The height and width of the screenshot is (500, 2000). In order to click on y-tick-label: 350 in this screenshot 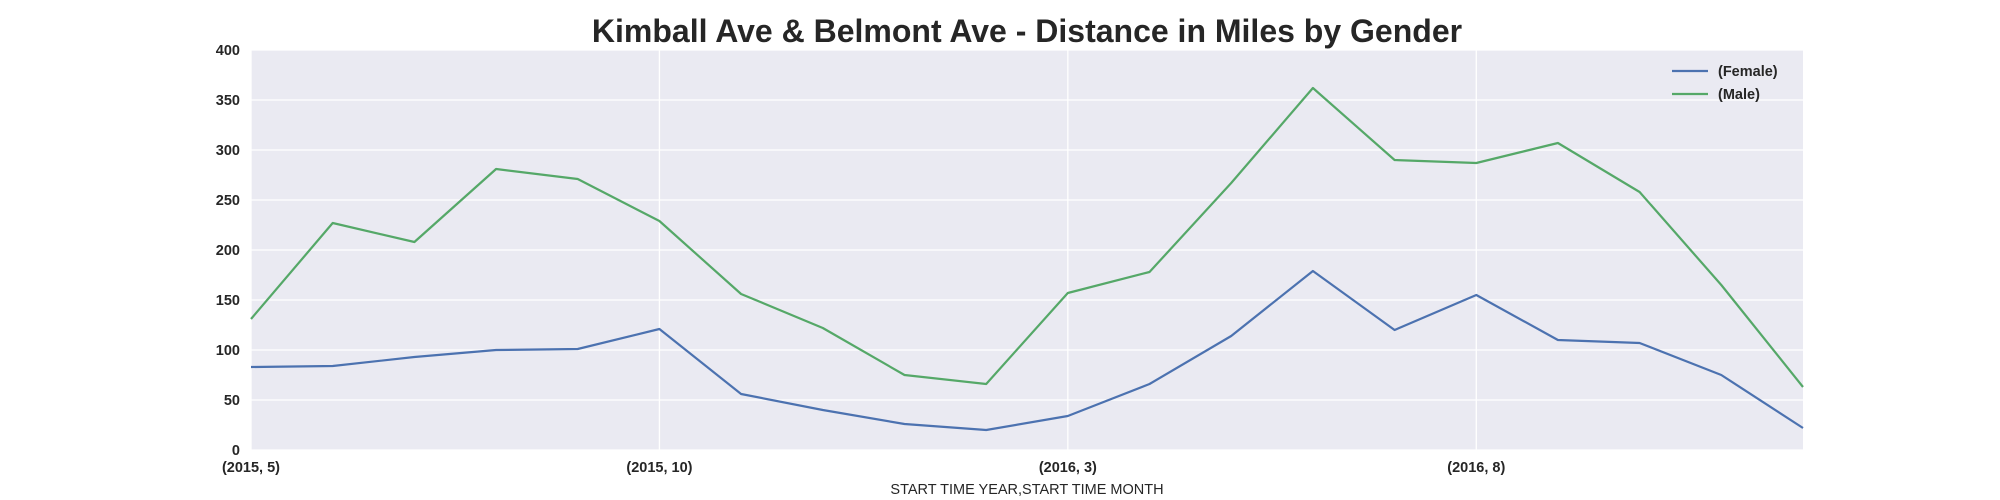, I will do `click(228, 101)`.